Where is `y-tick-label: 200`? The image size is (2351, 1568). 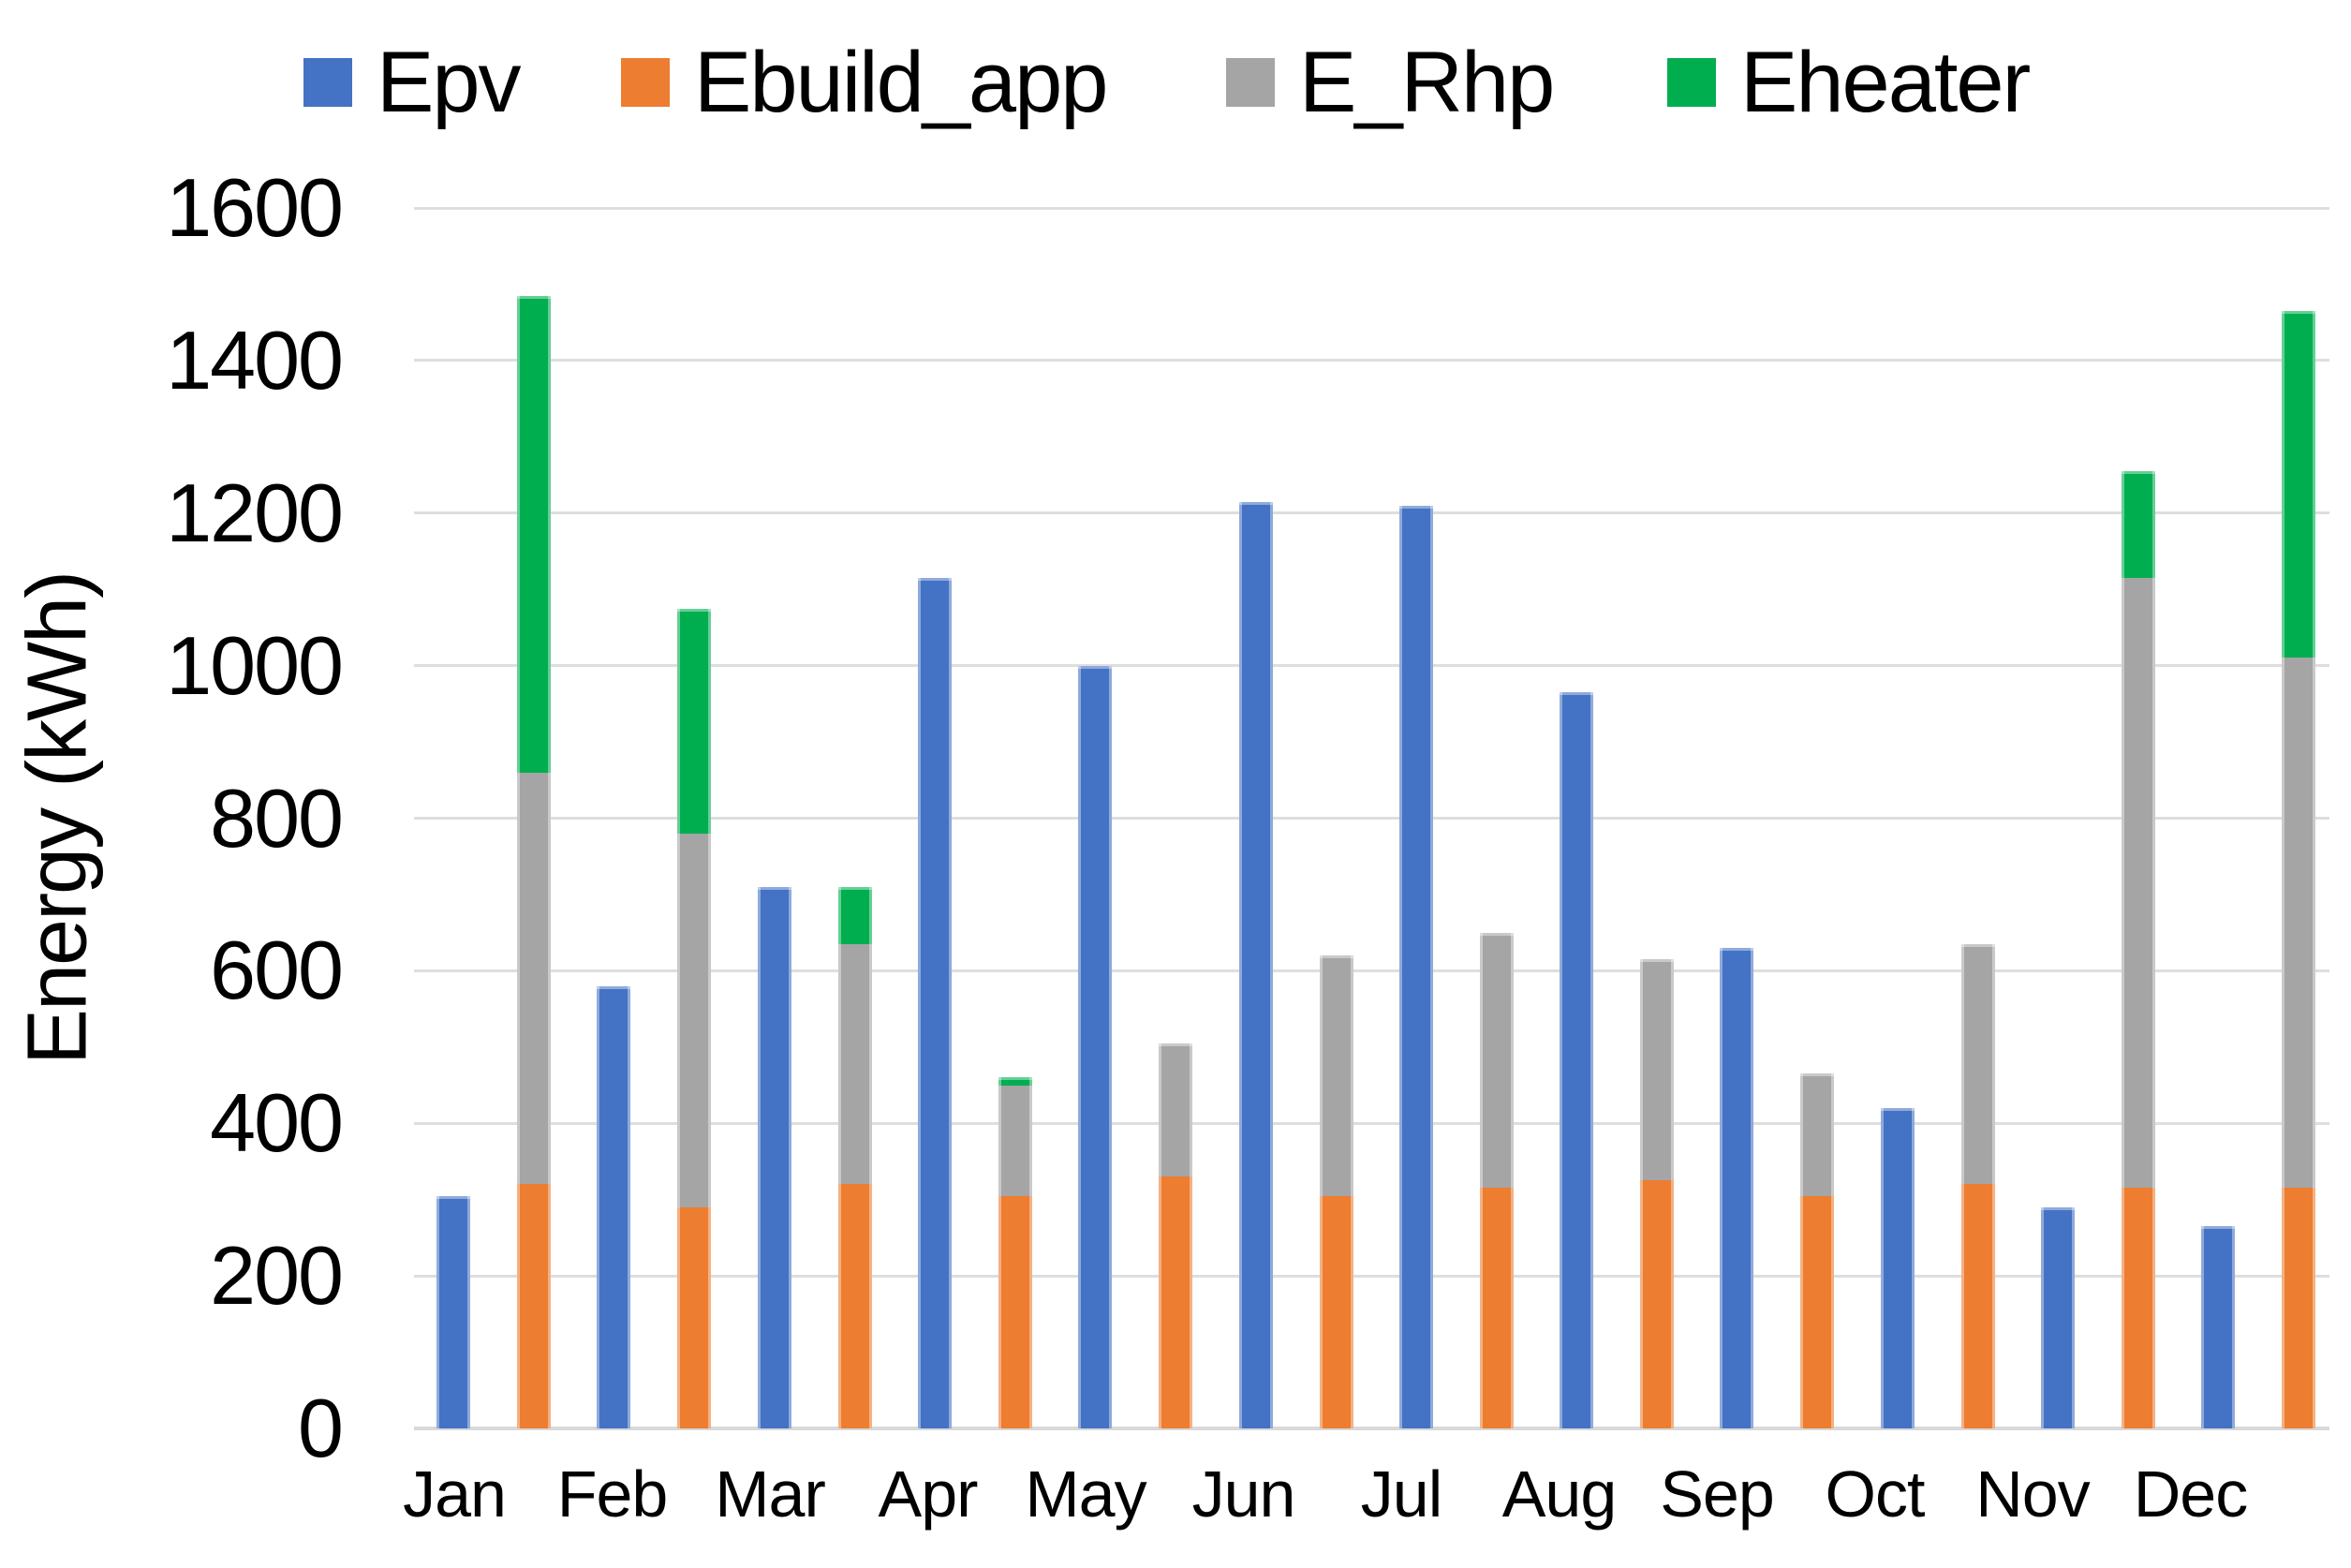 y-tick-label: 200 is located at coordinates (277, 1276).